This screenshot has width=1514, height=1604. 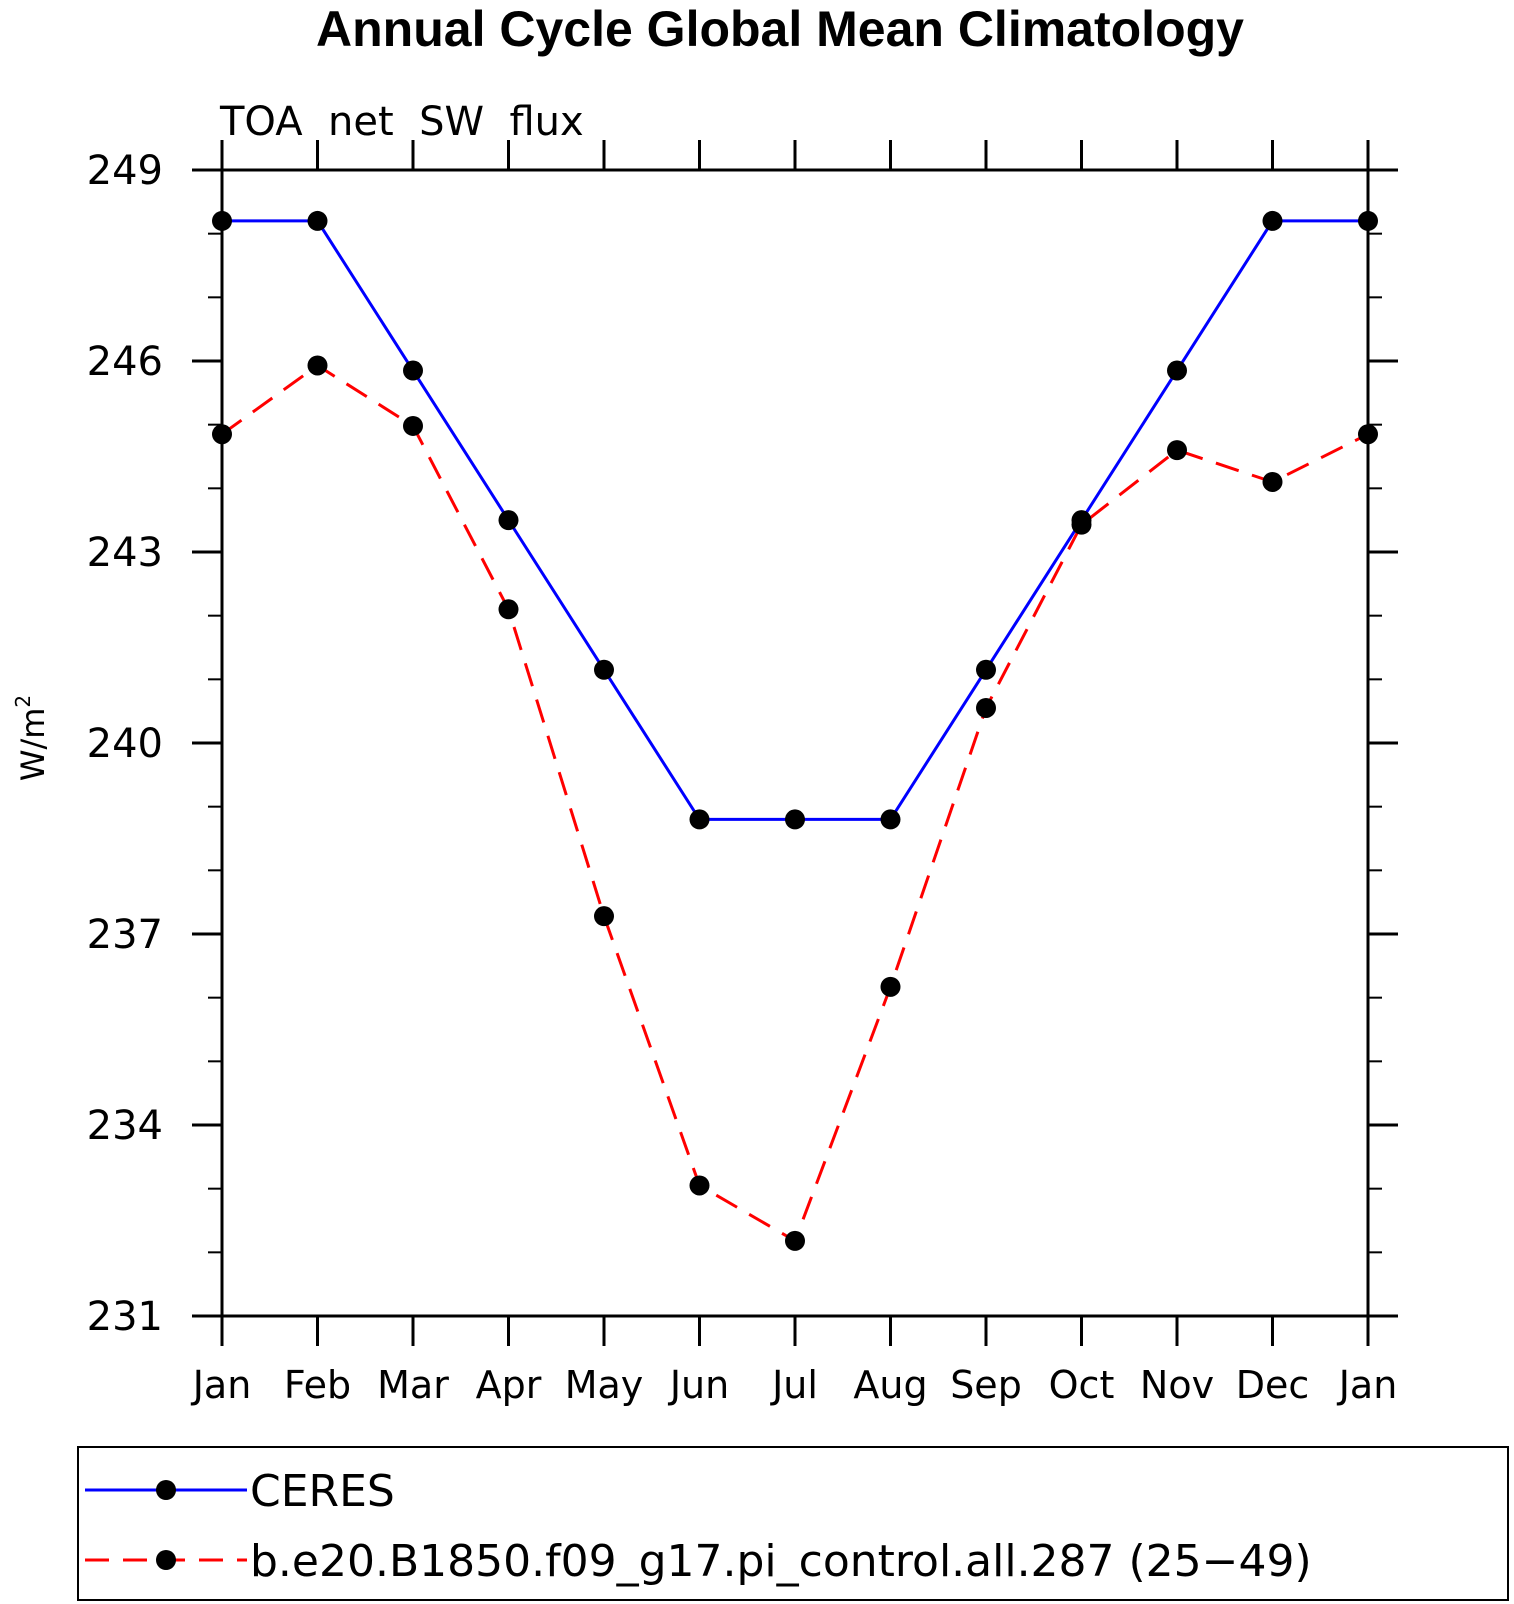 What do you see at coordinates (509, 1385) in the screenshot?
I see `x-tick-label: Apr` at bounding box center [509, 1385].